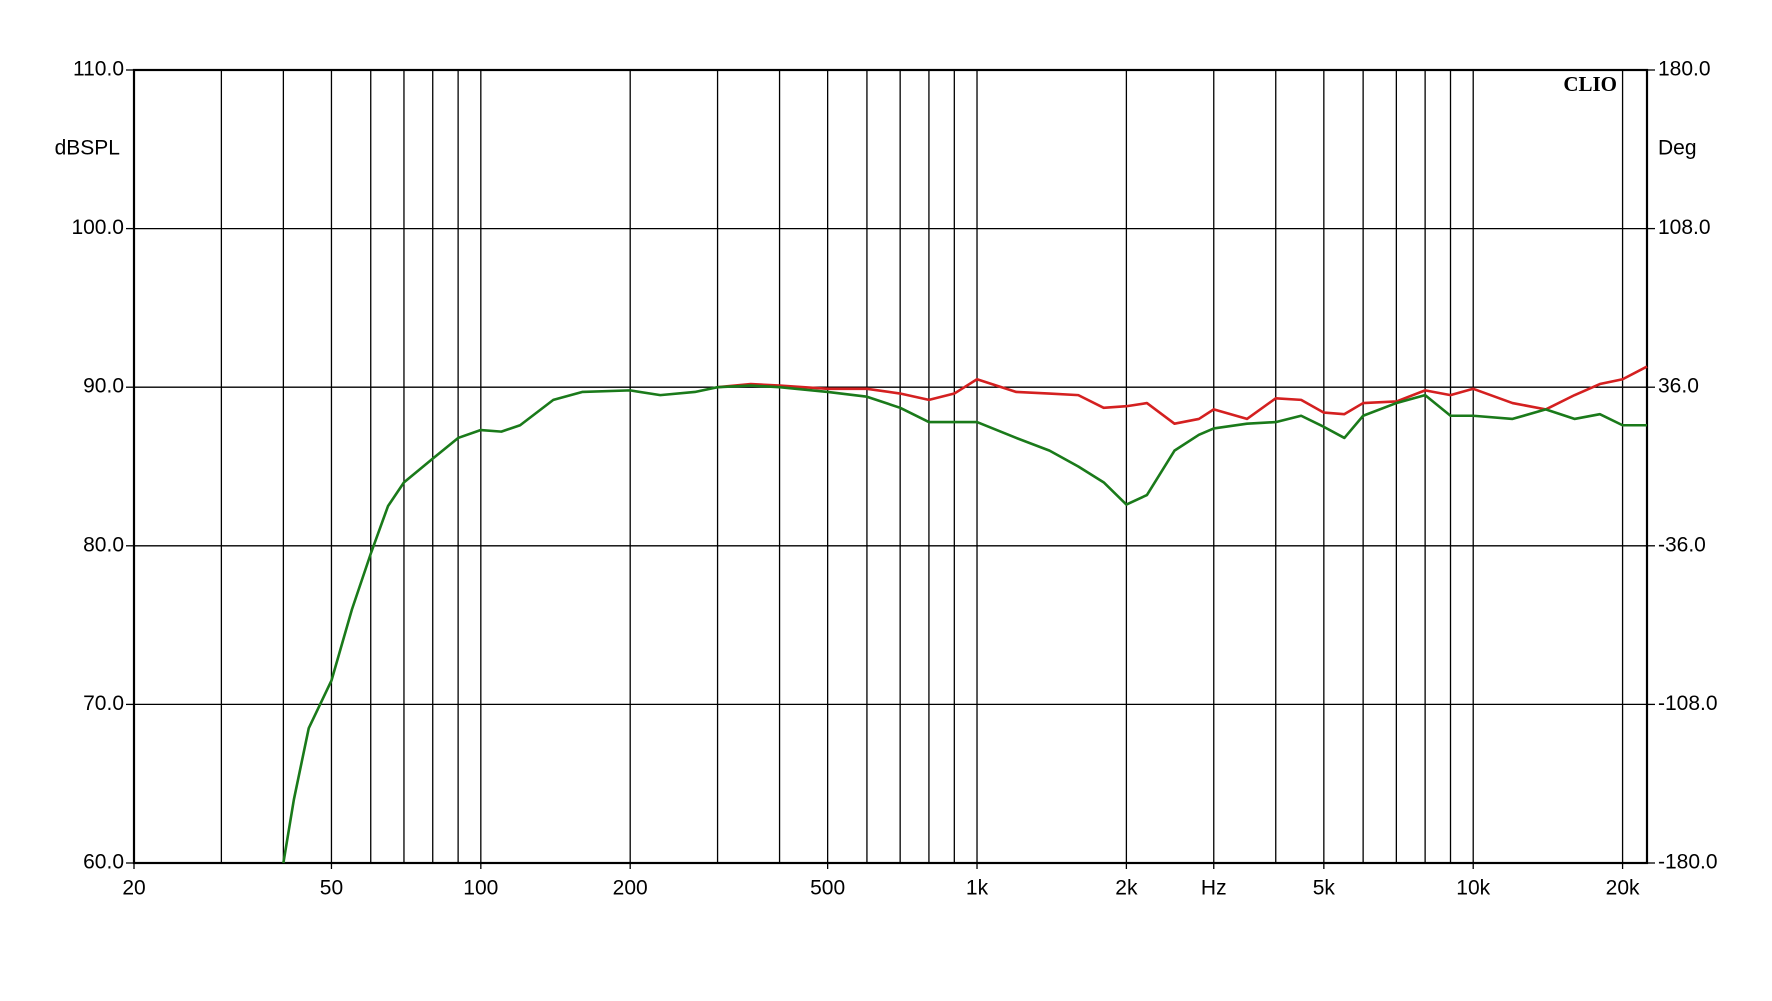 The image size is (1772, 1001). Describe the element at coordinates (1682, 544) in the screenshot. I see `y2-tick-label: -36.0` at that location.